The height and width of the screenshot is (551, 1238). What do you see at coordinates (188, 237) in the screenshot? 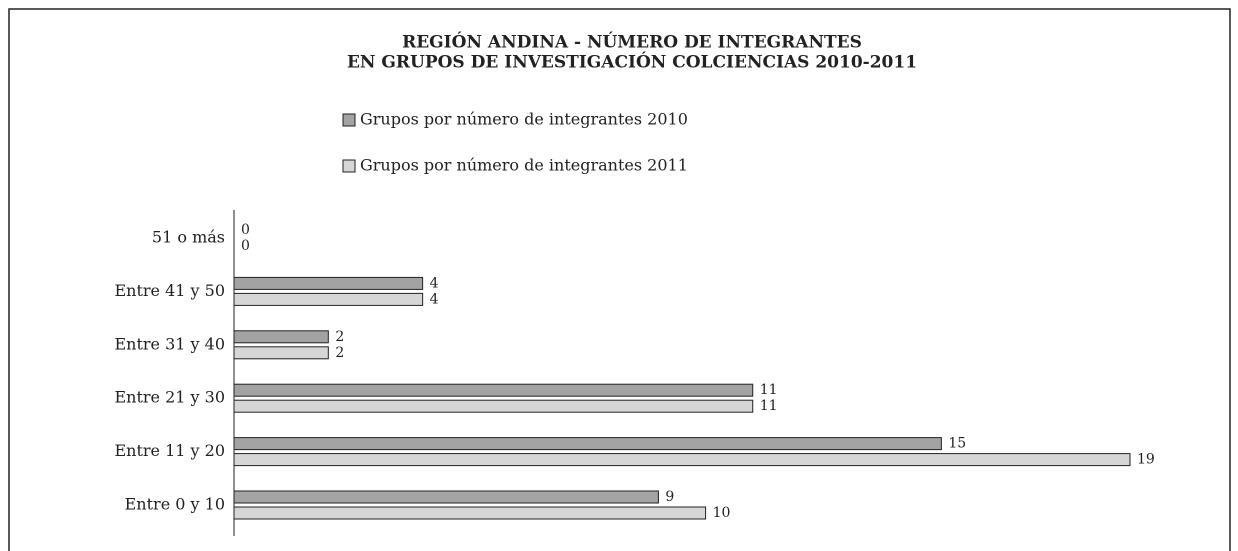
I see `y-tick-label: 51 o más` at bounding box center [188, 237].